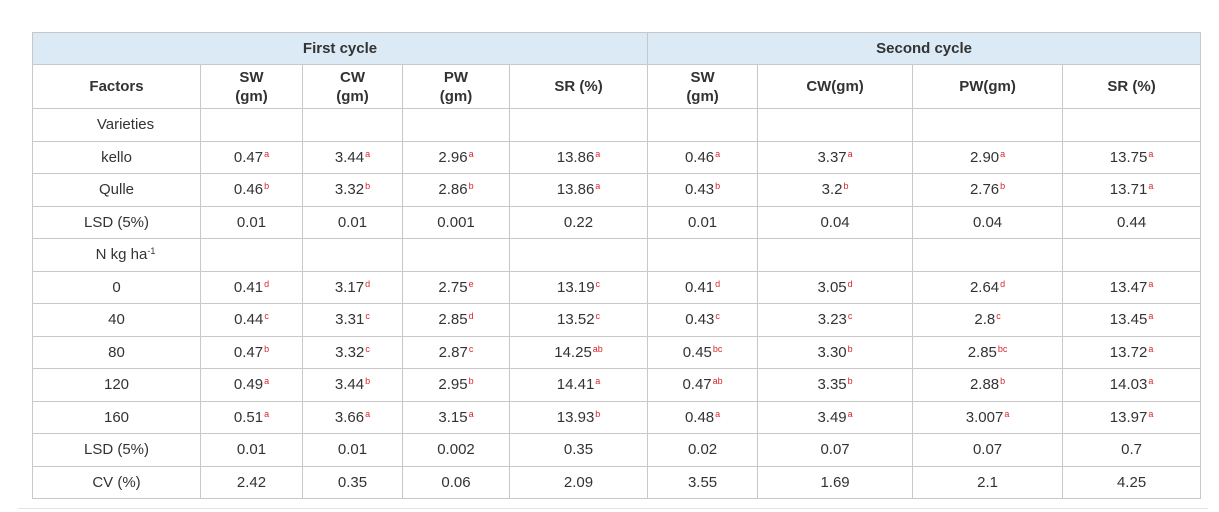 This screenshot has height=512, width=1219. Describe the element at coordinates (576, 320) in the screenshot. I see `cell-value: 13.52` at that location.